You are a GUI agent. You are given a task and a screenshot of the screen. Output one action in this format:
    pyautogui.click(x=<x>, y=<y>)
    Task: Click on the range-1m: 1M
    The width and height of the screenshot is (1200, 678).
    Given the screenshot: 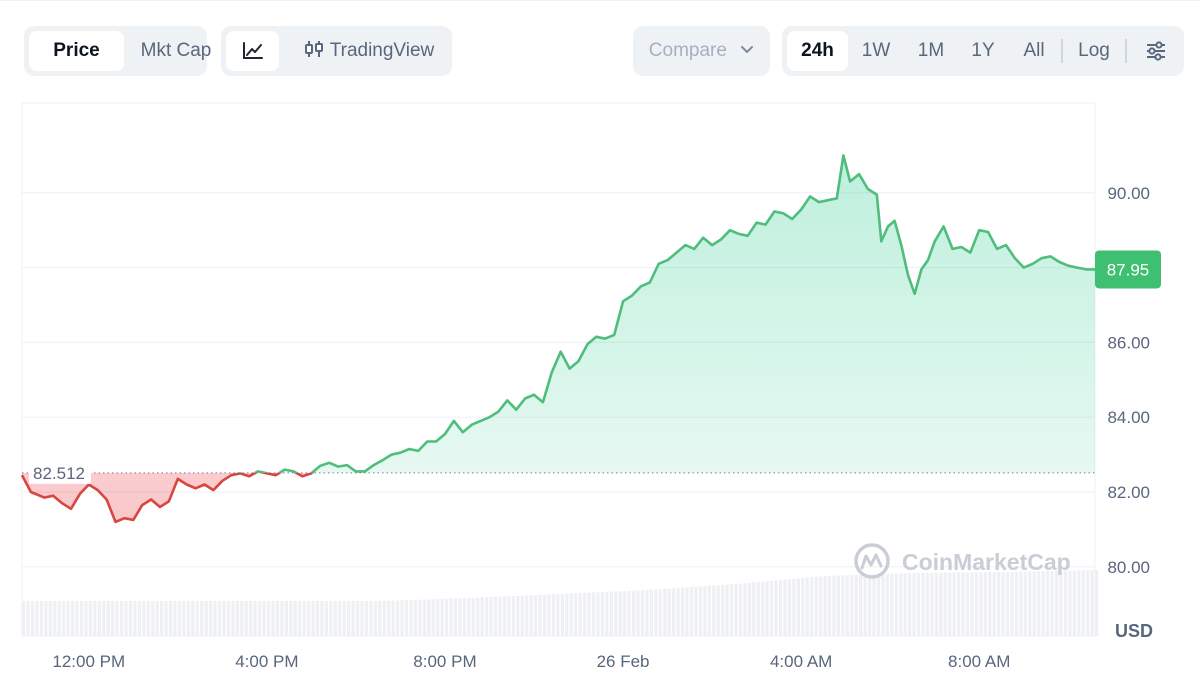 What is the action you would take?
    pyautogui.click(x=931, y=50)
    